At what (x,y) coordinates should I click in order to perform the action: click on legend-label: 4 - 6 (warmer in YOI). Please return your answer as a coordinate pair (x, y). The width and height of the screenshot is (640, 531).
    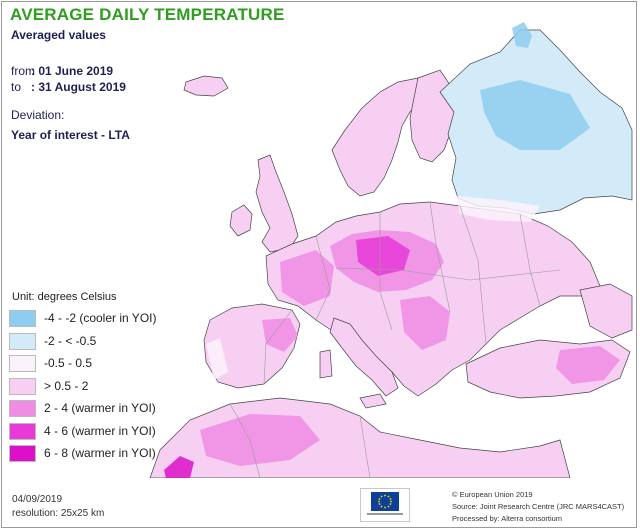
    Looking at the image, I should click on (100, 430).